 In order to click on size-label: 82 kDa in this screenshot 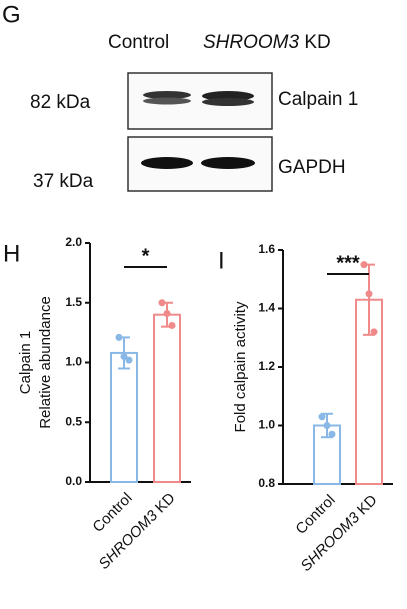, I will do `click(60, 102)`.